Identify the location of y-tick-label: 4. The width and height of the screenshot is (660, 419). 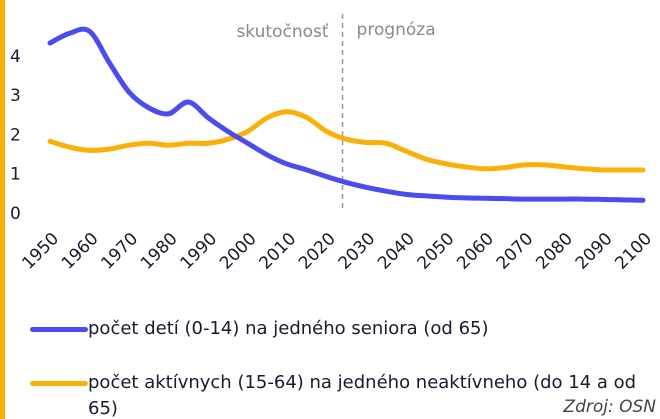
(15, 57).